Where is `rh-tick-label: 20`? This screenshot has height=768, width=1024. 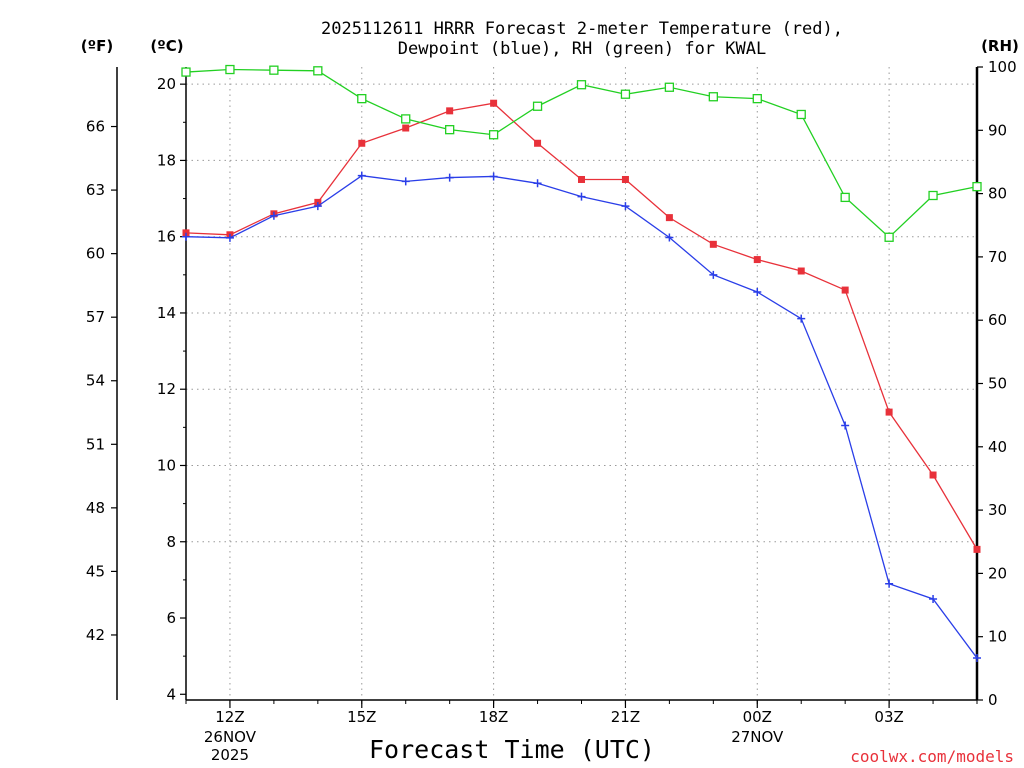
rh-tick-label: 20 is located at coordinates (997, 573).